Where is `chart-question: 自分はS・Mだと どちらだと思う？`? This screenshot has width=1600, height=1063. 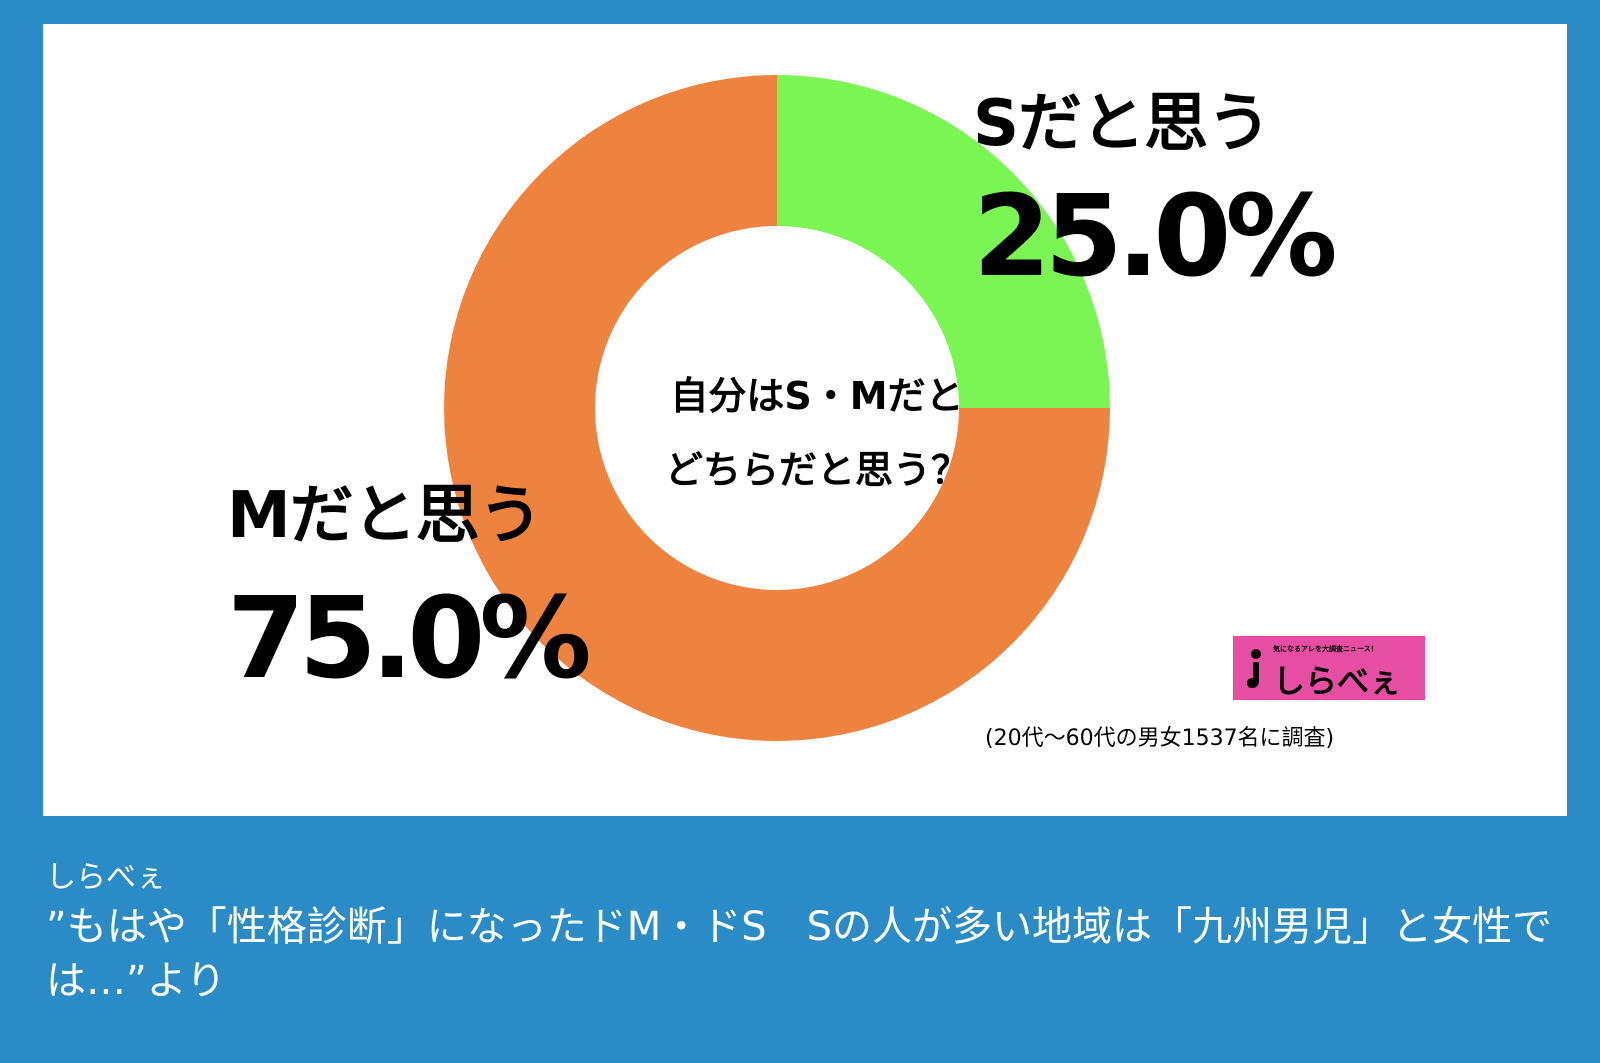
chart-question: 自分はS・Mだと どちらだと思う？ is located at coordinates (817, 433).